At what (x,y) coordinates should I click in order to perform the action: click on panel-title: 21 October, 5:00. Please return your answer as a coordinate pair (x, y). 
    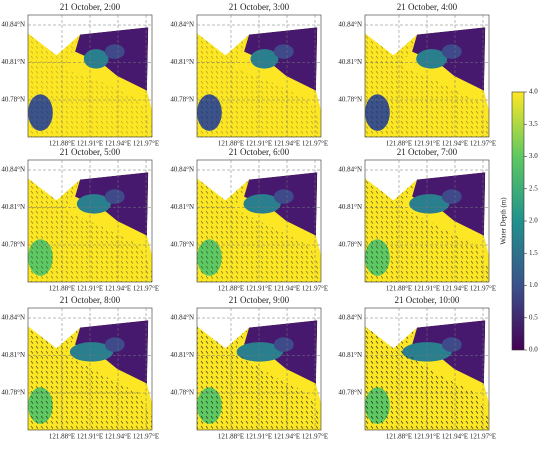
    Looking at the image, I should click on (90, 152).